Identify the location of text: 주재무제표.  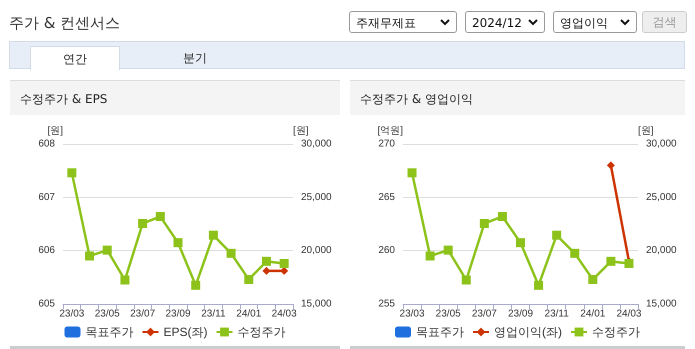
(403, 22).